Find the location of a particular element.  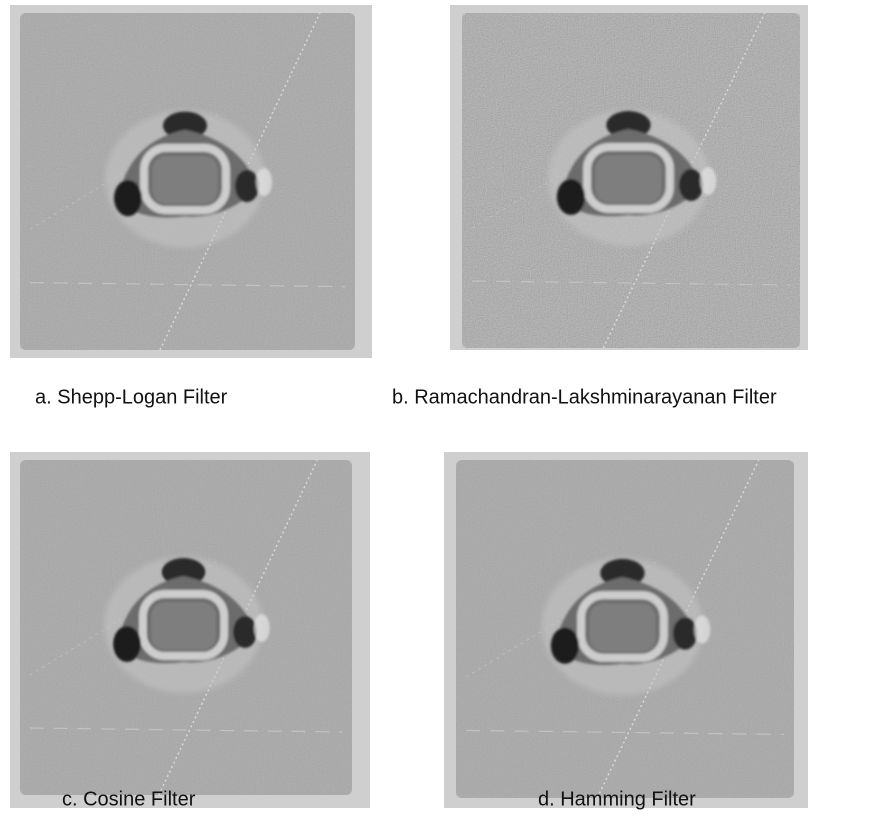

caption: b. Ramachandran-Lakshminarayanan Filter is located at coordinates (584, 397).